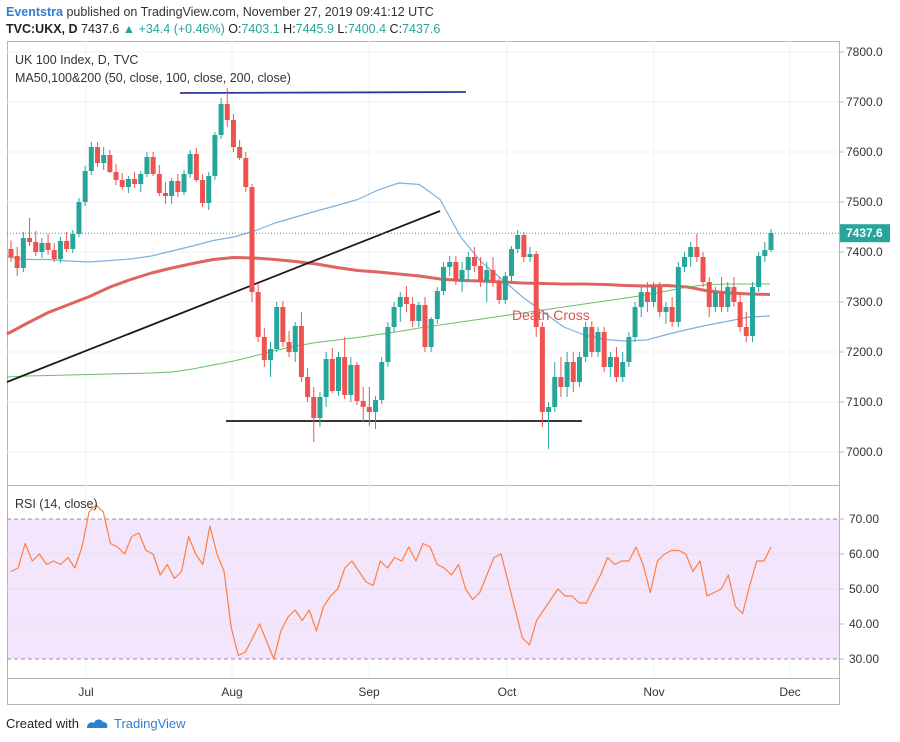 The image size is (900, 742). What do you see at coordinates (864, 659) in the screenshot?
I see `rsi-tick-label: 30.00` at bounding box center [864, 659].